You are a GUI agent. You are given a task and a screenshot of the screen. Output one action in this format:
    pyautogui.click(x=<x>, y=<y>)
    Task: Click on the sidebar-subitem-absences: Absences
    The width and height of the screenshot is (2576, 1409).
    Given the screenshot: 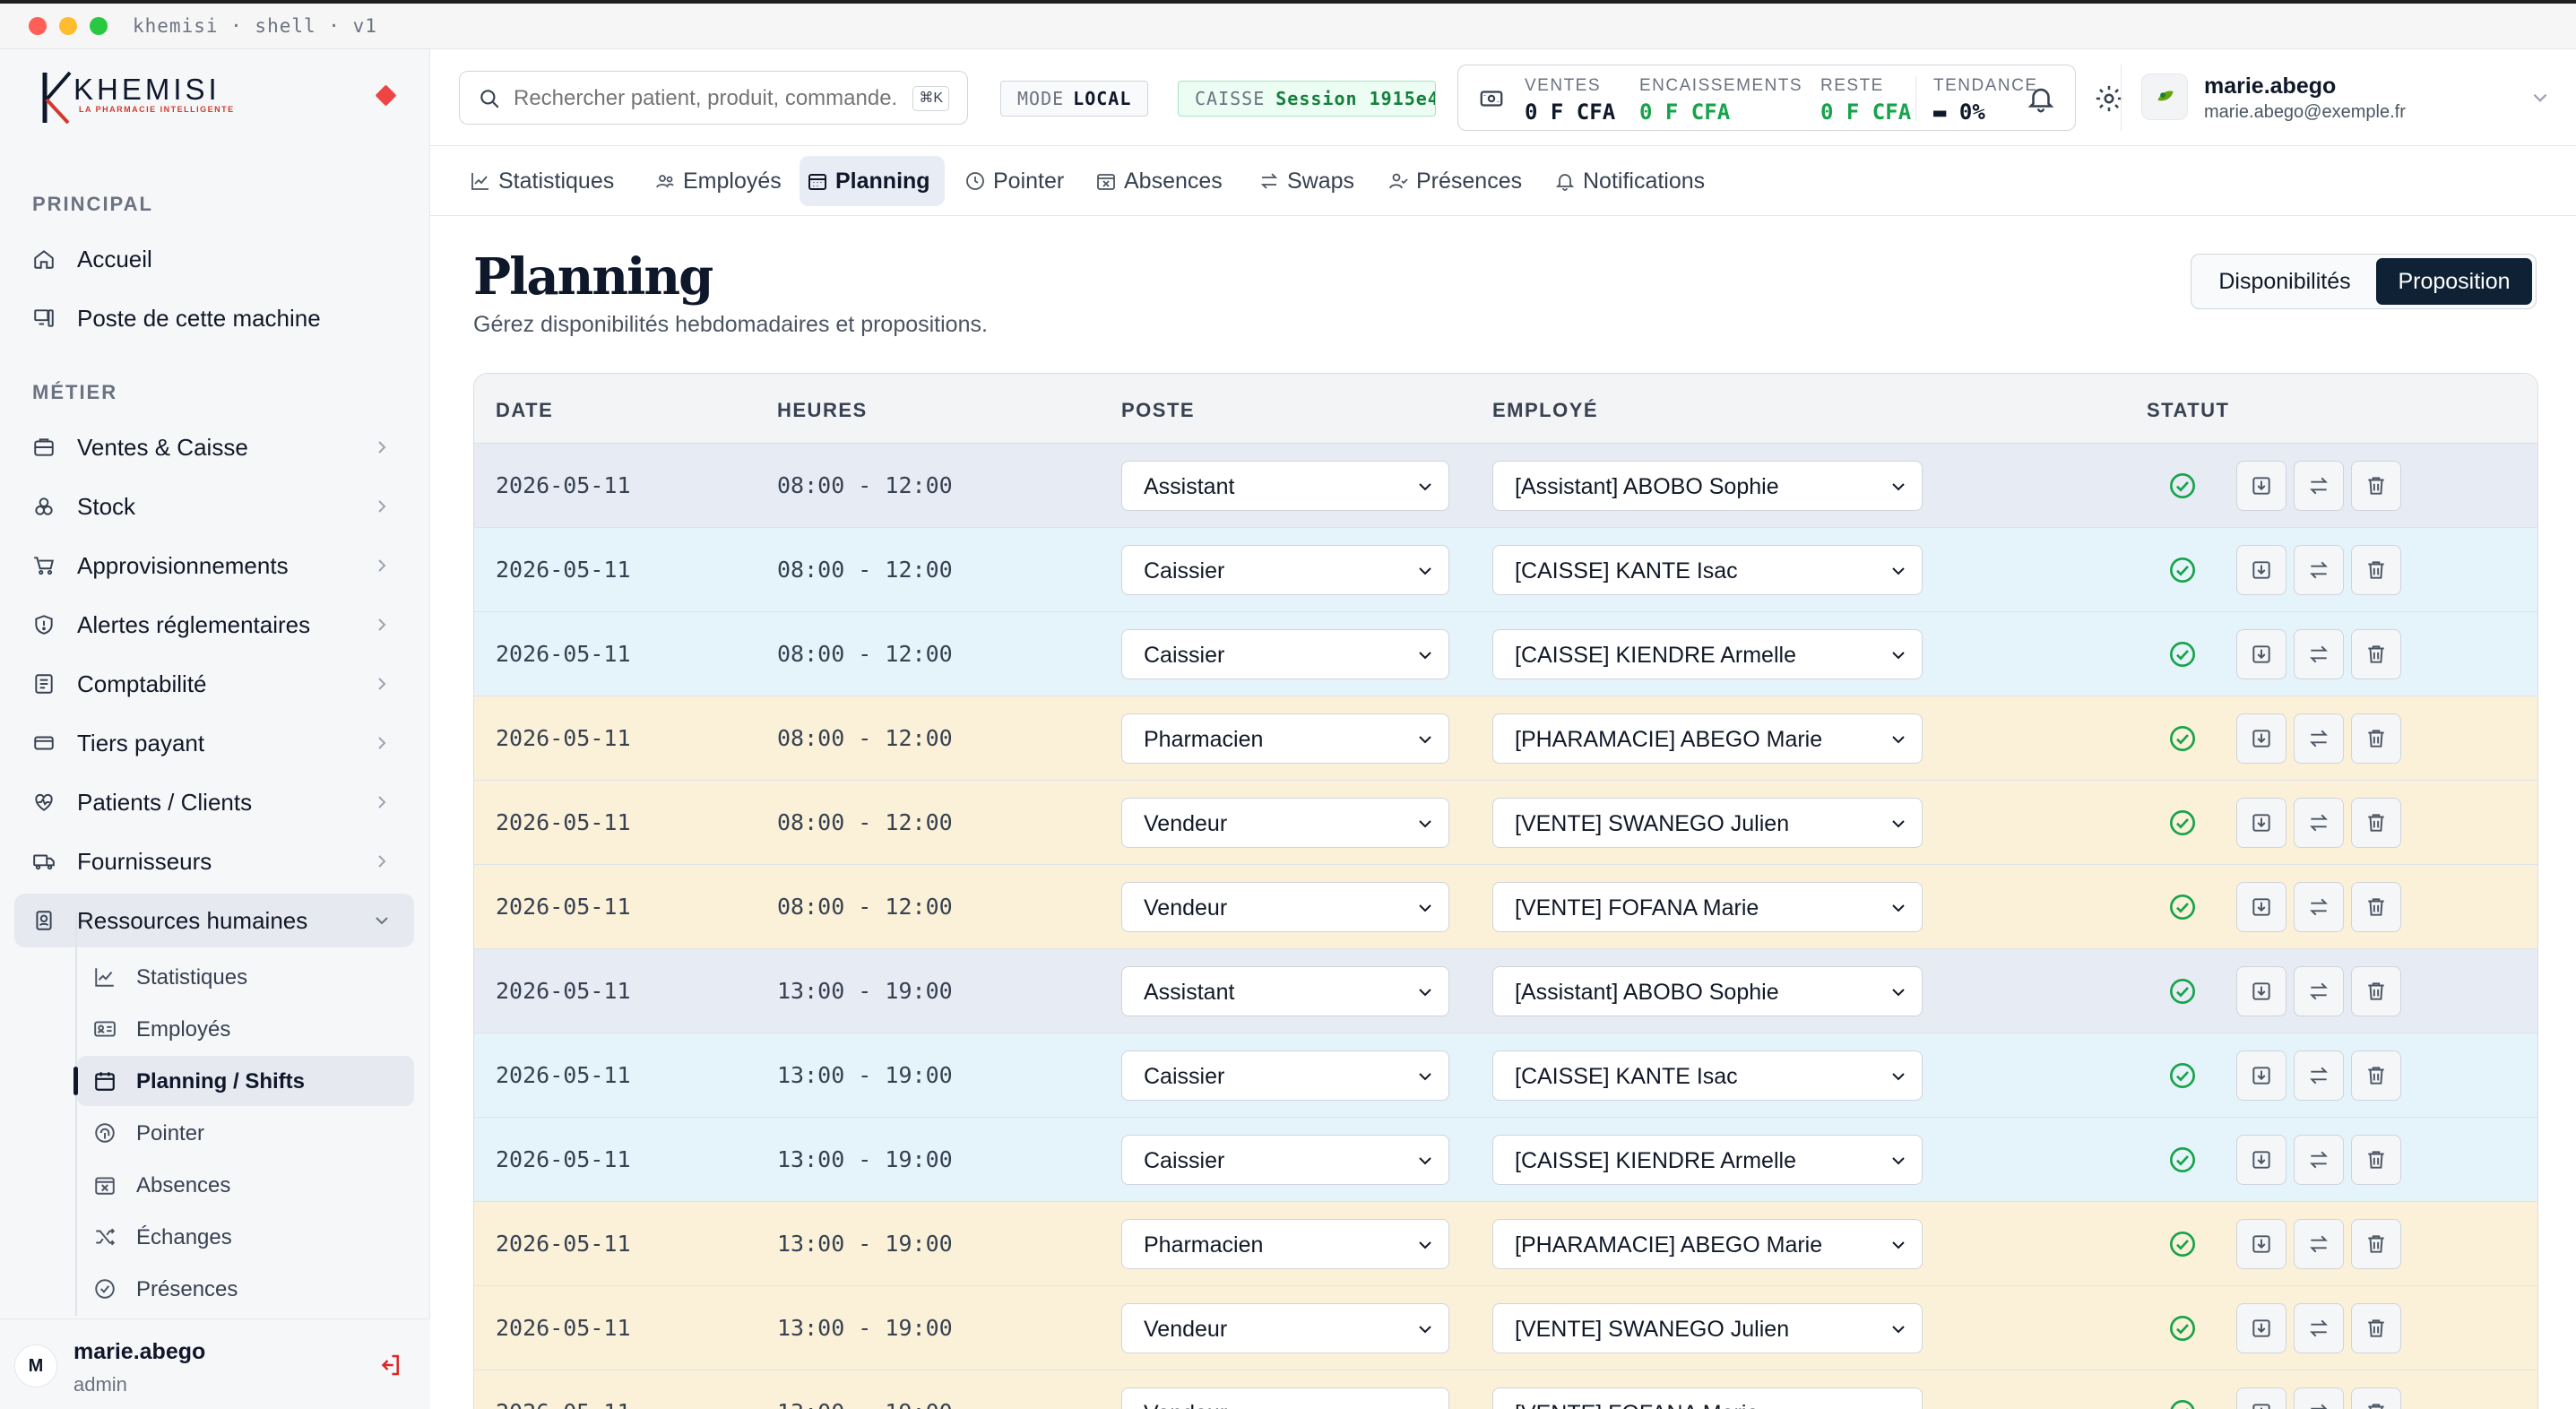 What is the action you would take?
    pyautogui.click(x=245, y=1185)
    